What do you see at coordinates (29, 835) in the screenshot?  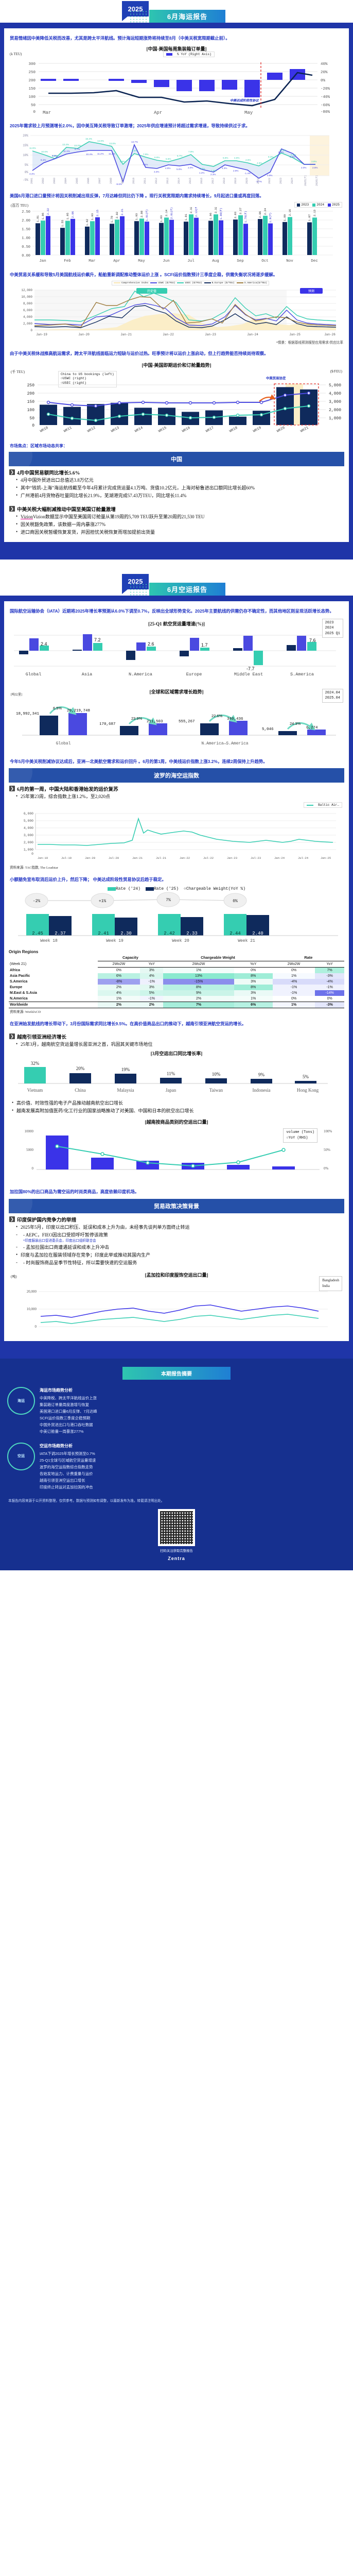 I see `svg-text: 3,000` at bounding box center [29, 835].